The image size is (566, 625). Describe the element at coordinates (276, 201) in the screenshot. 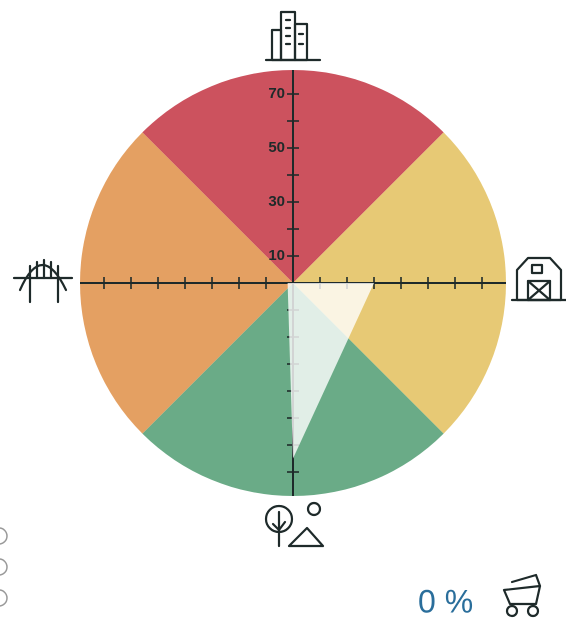

I see `y-tick-label: 30` at that location.